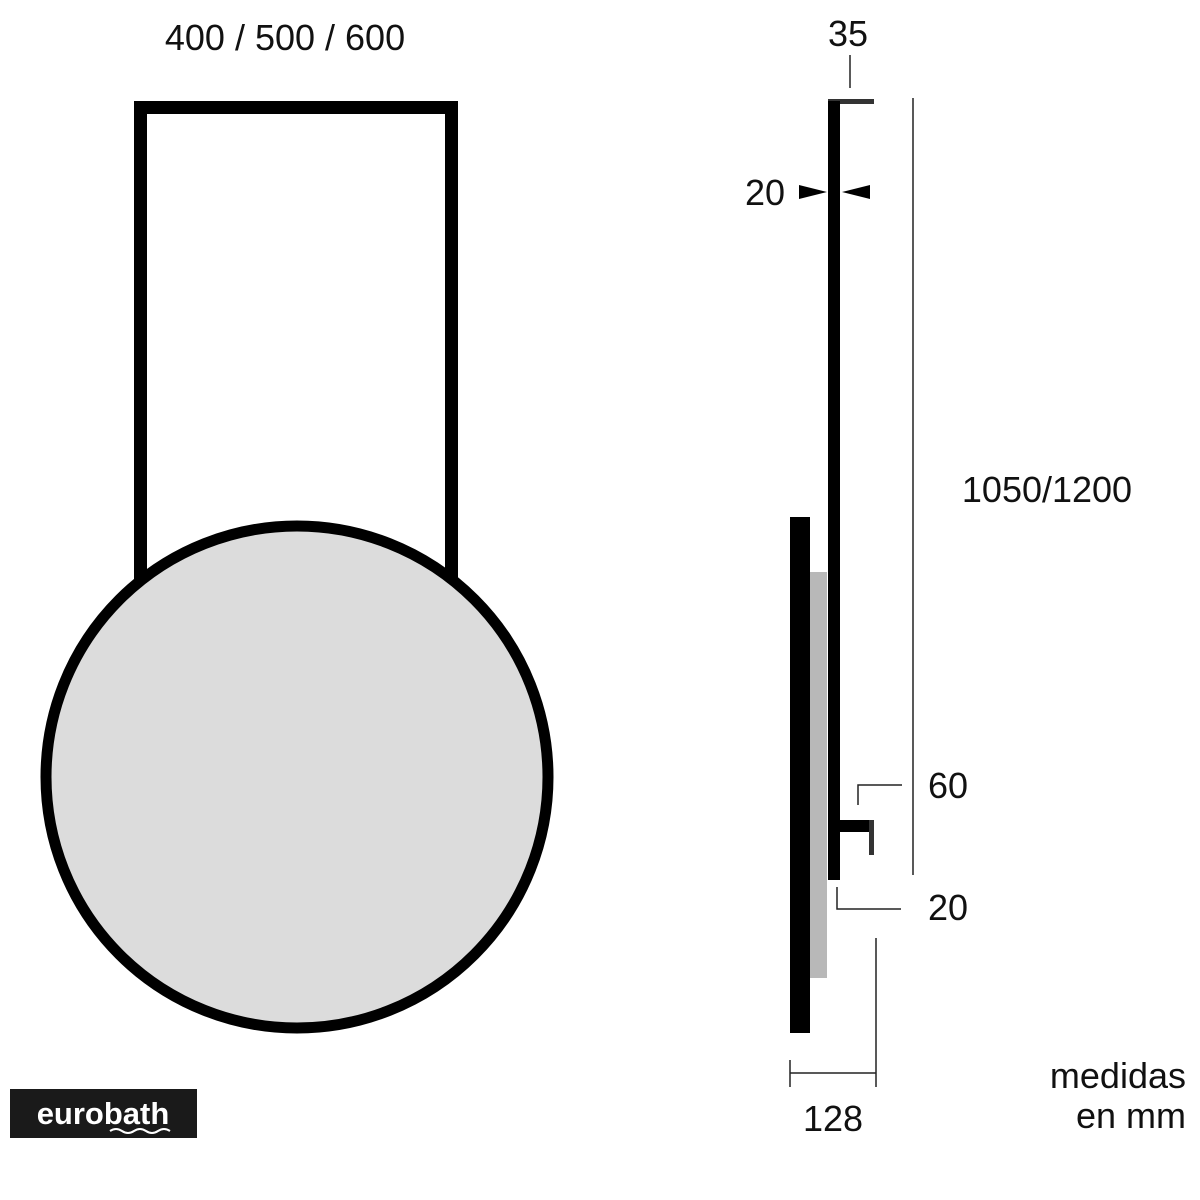 This screenshot has height=1200, width=1200. I want to click on eurobath-logo: eurobath, so click(103, 1113).